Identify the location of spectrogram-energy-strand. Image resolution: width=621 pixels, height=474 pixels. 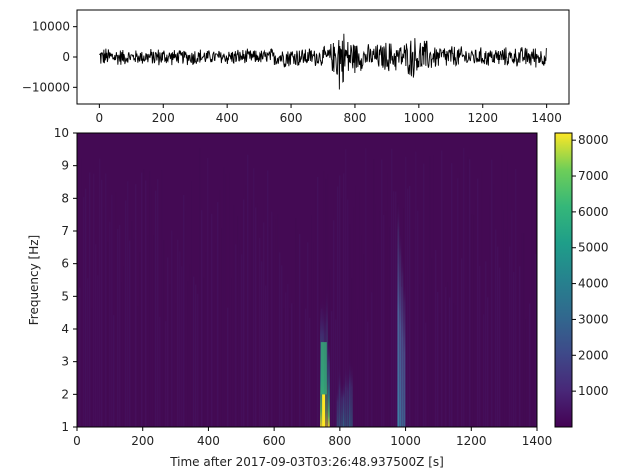
(398, 311).